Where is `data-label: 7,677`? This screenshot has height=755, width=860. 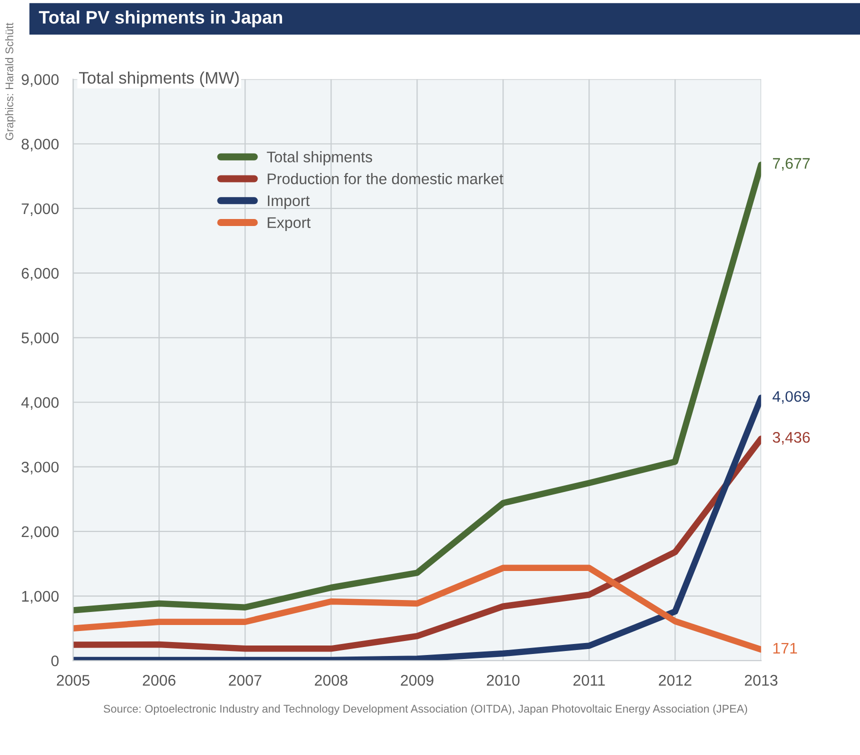
data-label: 7,677 is located at coordinates (791, 164).